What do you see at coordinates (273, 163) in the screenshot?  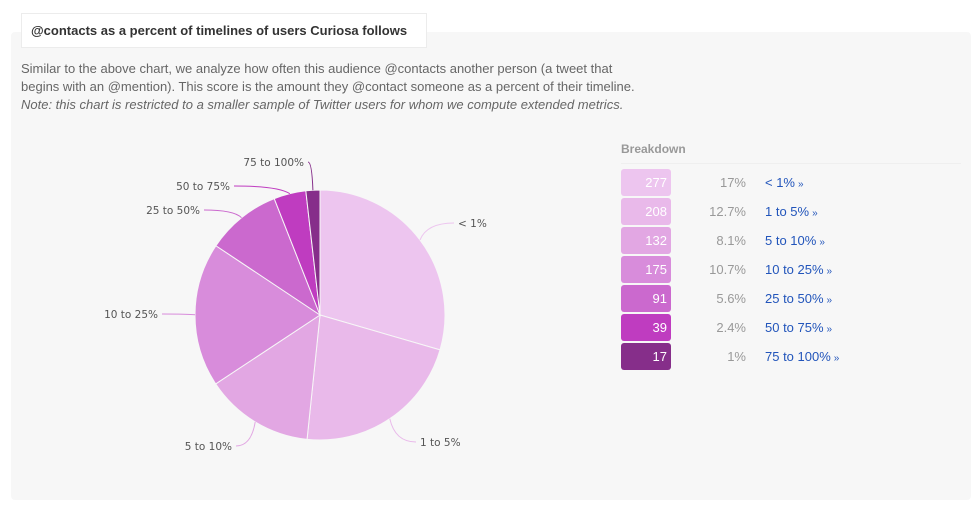 I see `pie-slice-label: 75 to 100%` at bounding box center [273, 163].